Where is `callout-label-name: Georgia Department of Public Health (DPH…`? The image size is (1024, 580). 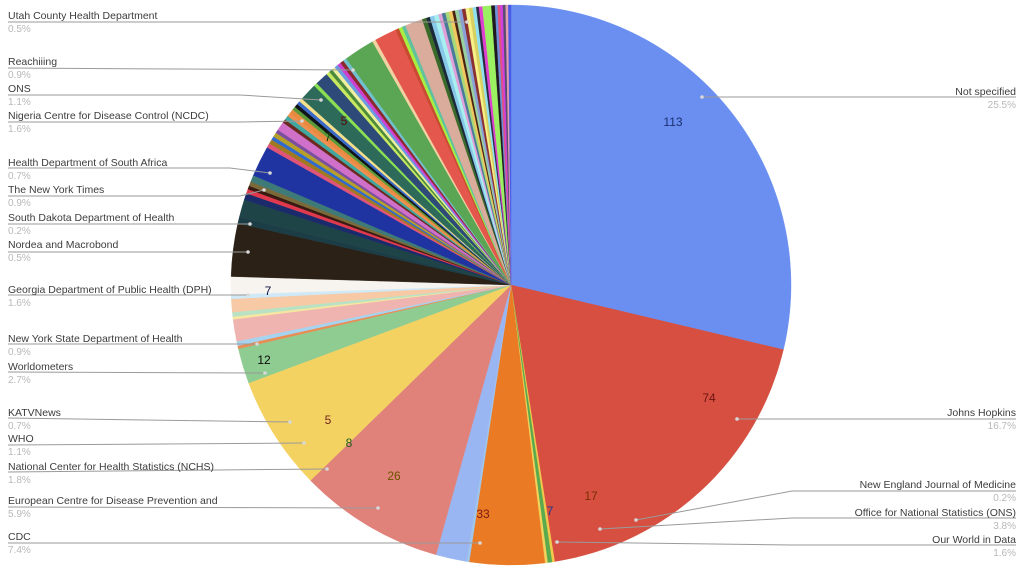
callout-label-name: Georgia Department of Public Health (DPH… is located at coordinates (110, 290).